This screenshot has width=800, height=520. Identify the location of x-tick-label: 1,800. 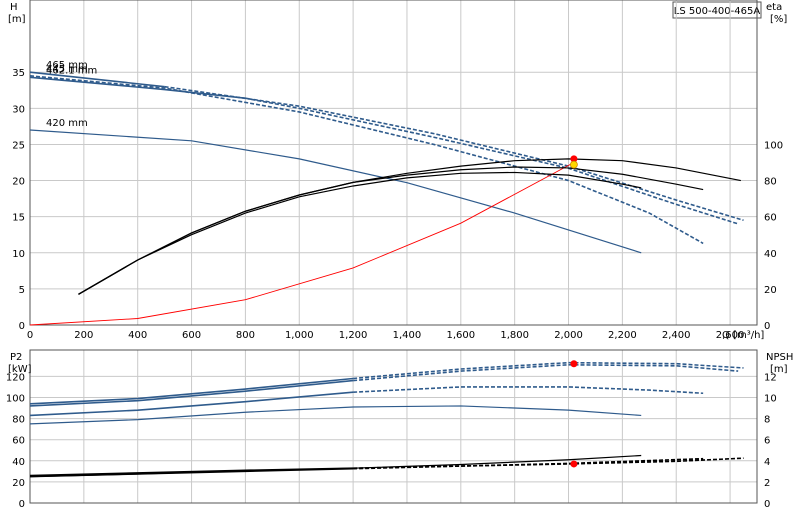
(514, 335).